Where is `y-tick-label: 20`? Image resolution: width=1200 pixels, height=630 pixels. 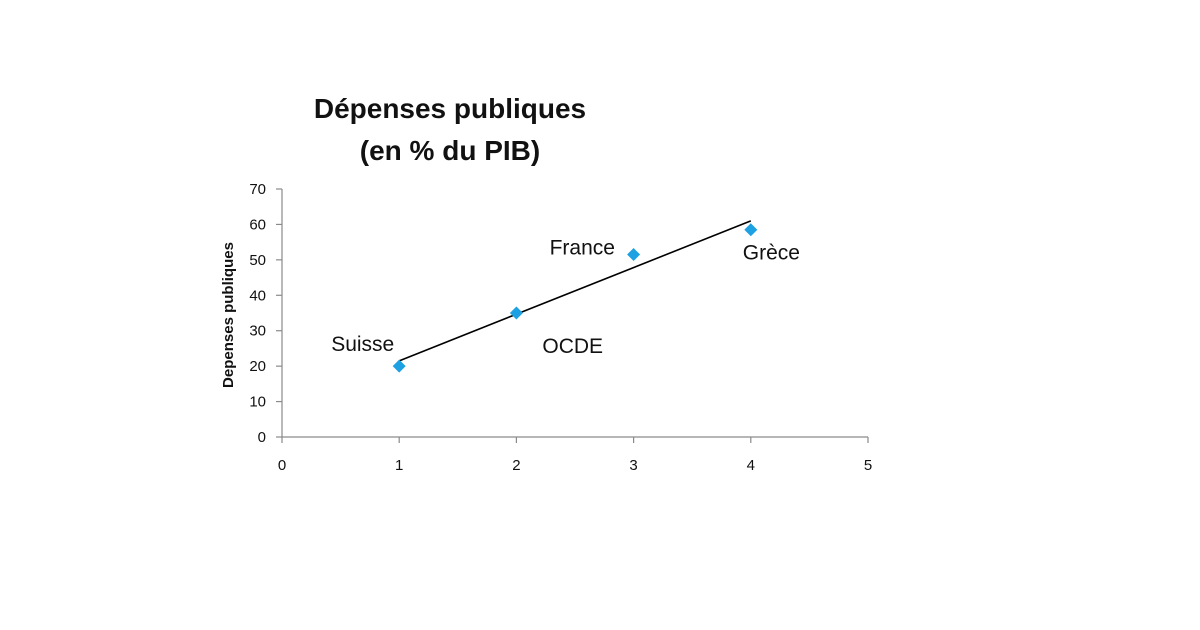 y-tick-label: 20 is located at coordinates (257, 366).